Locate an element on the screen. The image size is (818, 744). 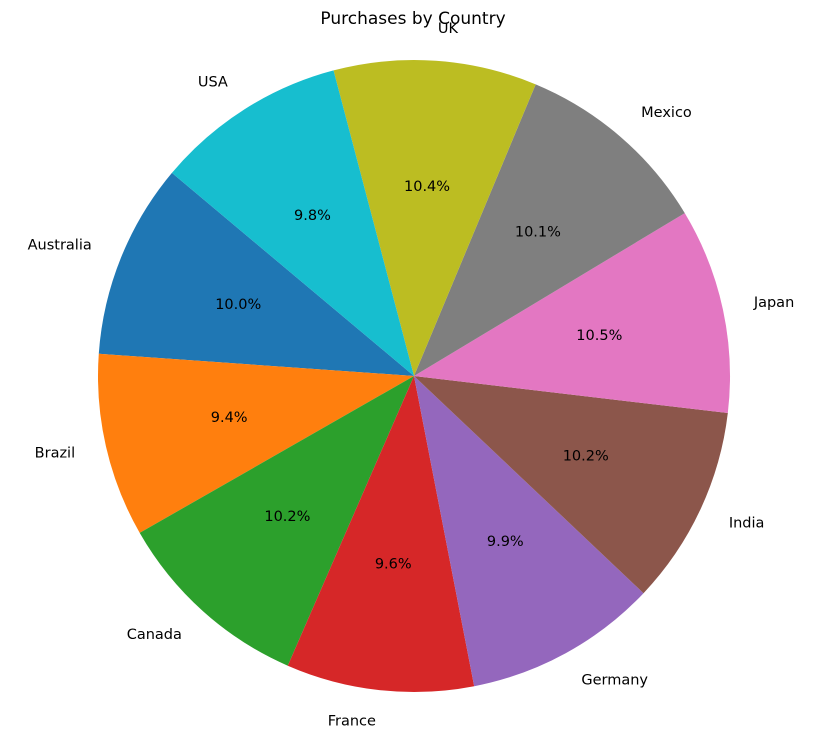
pie-slice-canada is located at coordinates (276, 521).